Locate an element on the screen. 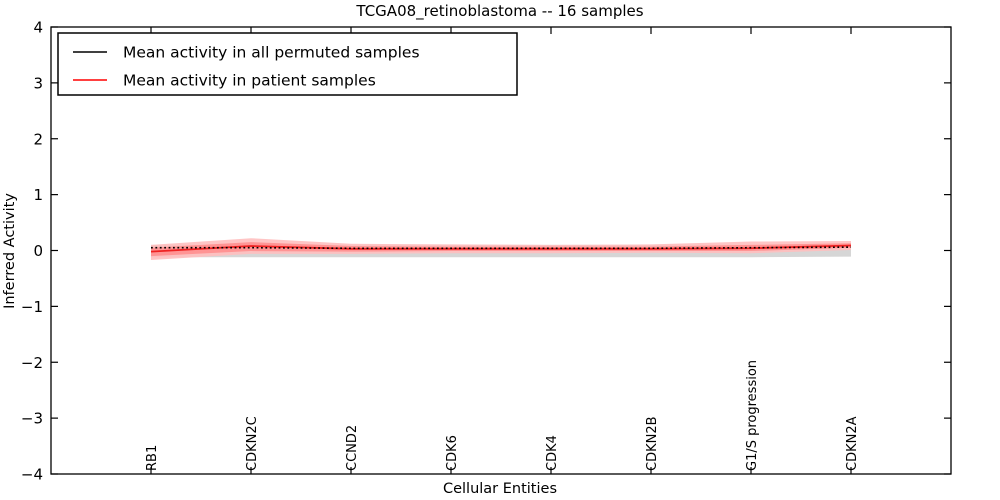 The image size is (1000, 500). legend-box is located at coordinates (287, 64).